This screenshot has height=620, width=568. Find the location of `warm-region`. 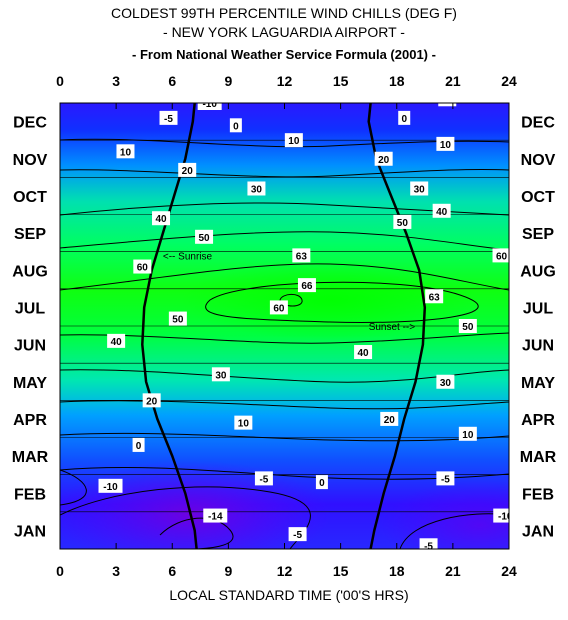

warm-region is located at coordinates (330, 300).